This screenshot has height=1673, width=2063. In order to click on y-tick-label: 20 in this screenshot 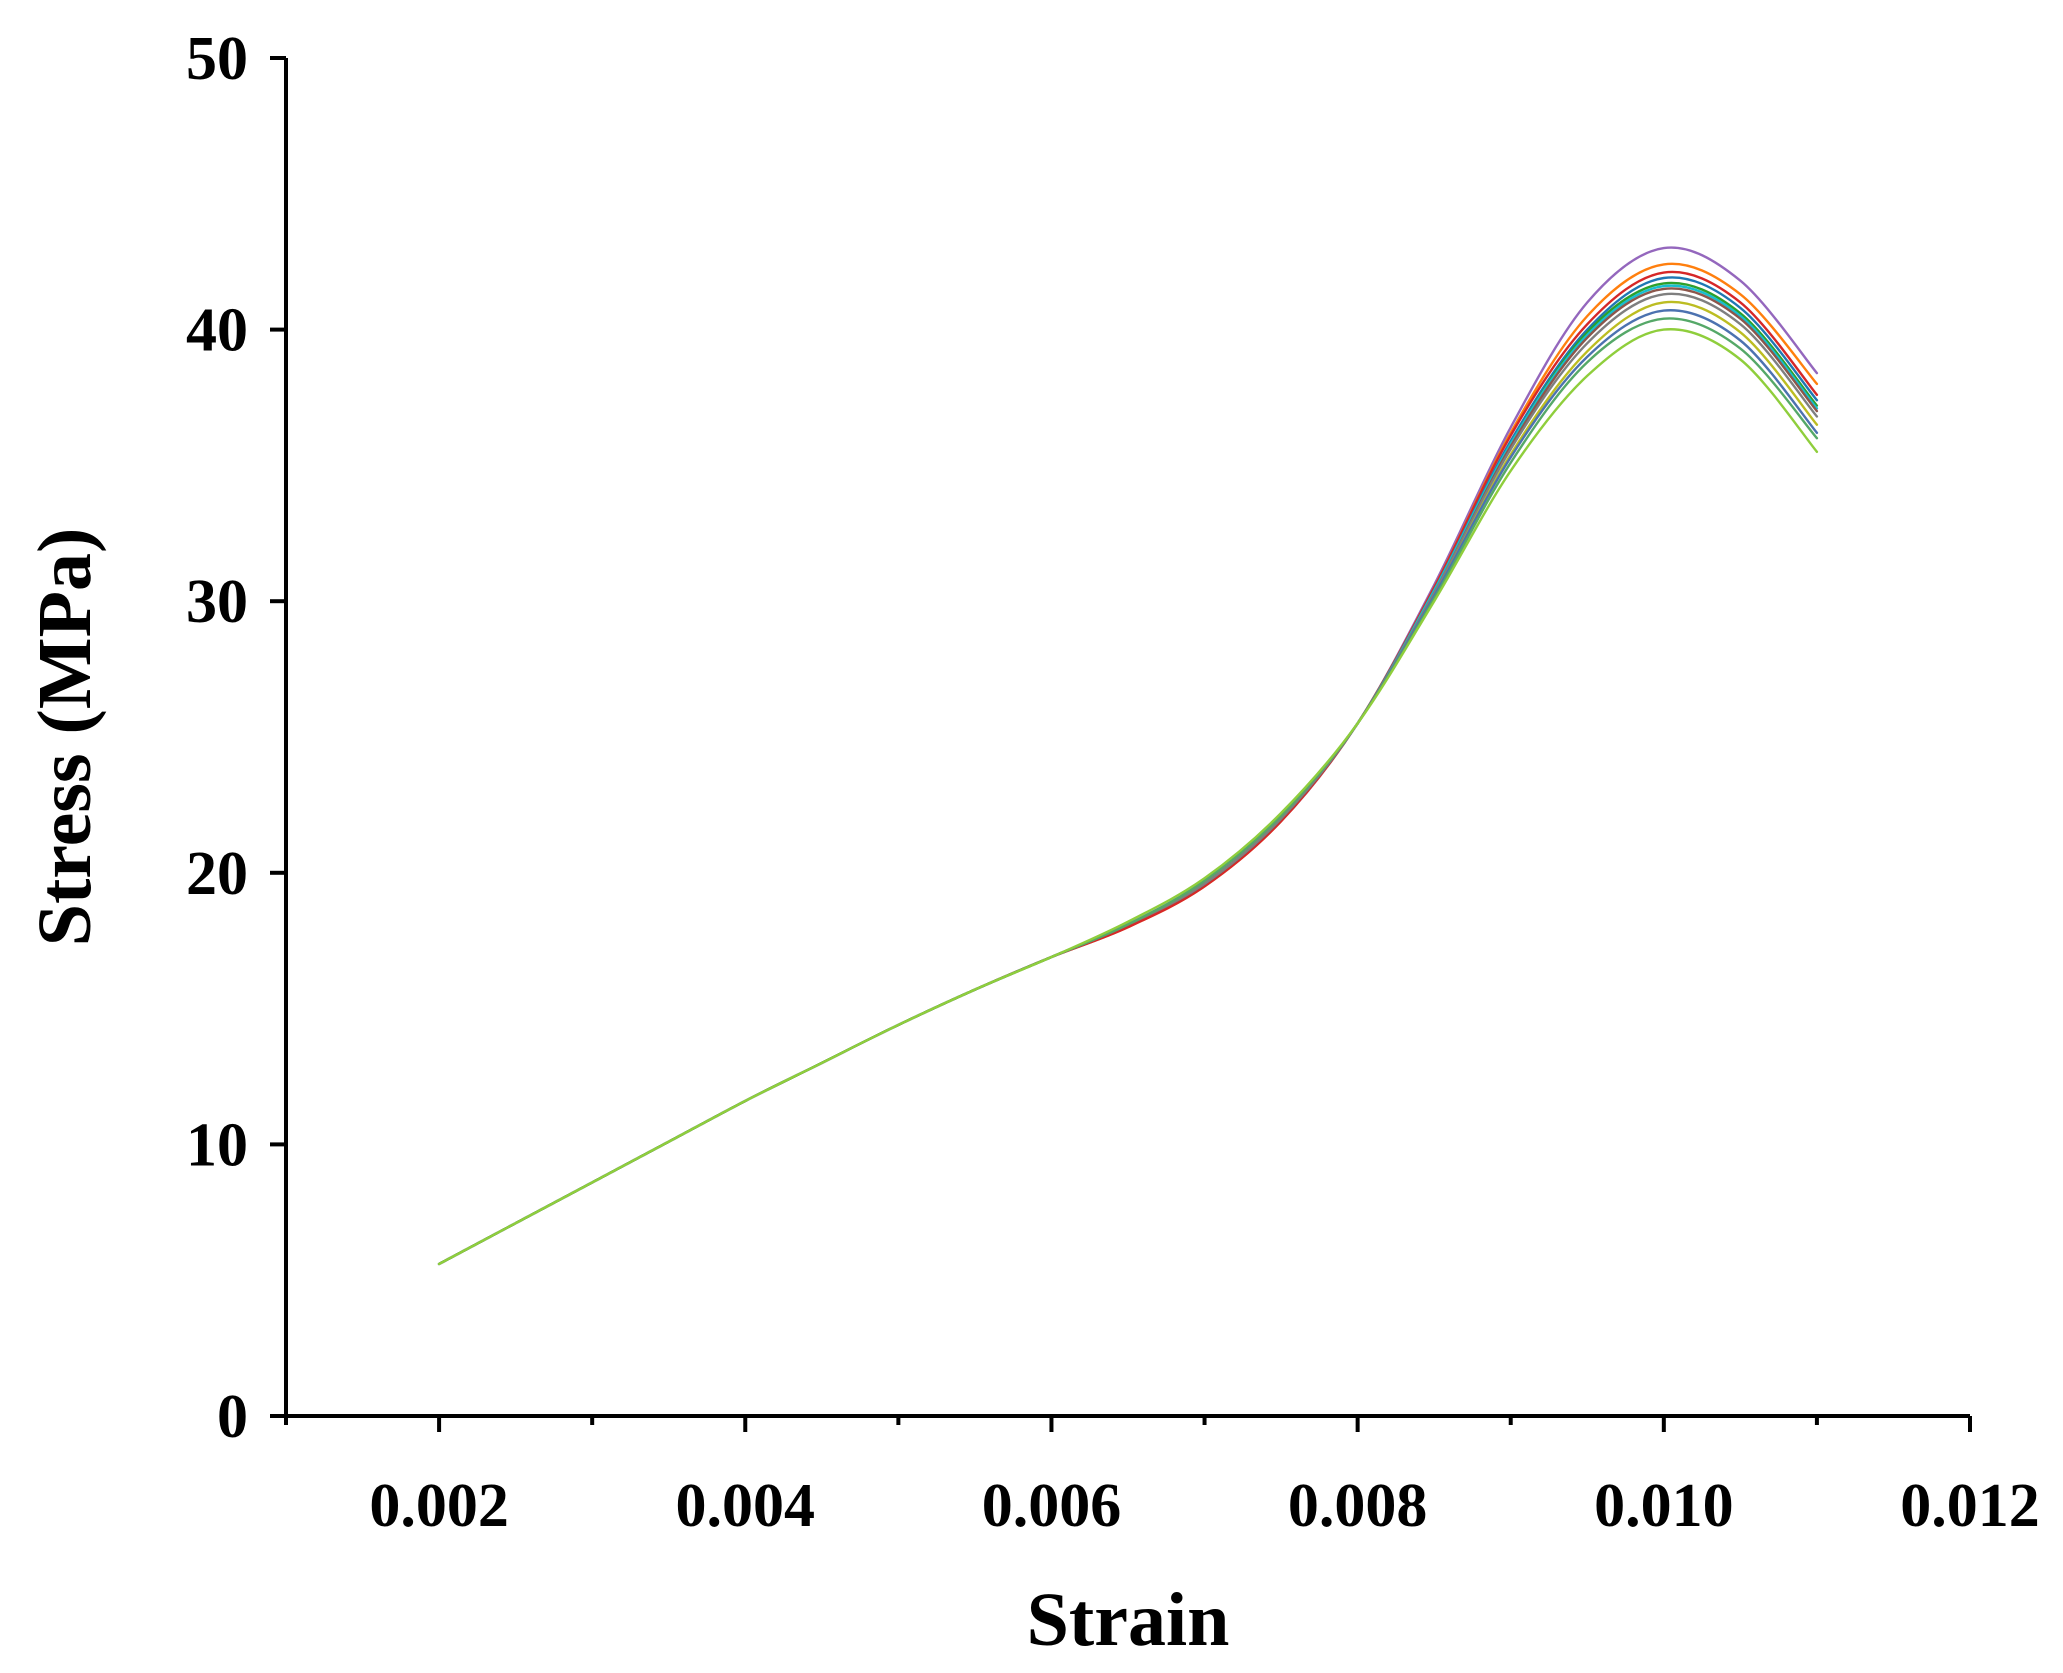, I will do `click(217, 874)`.